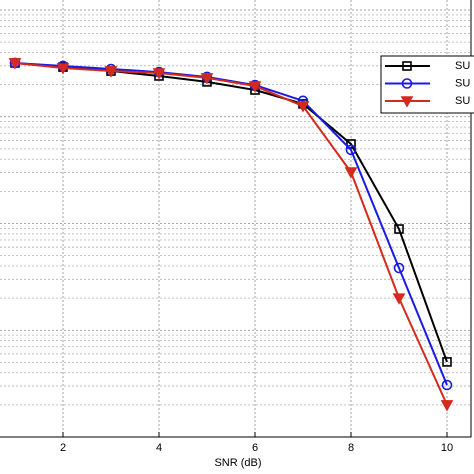 The width and height of the screenshot is (474, 474). Describe the element at coordinates (63, 448) in the screenshot. I see `x-tick-label: 2` at that location.